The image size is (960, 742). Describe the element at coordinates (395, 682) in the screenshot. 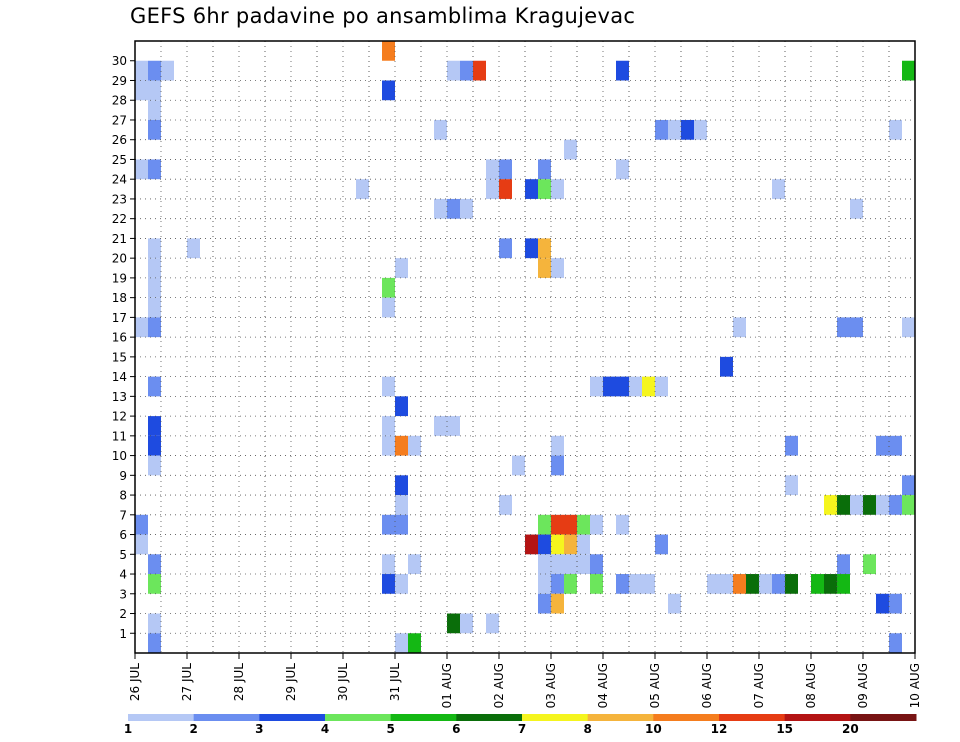

I see `x-tick-label: 31 JUL` at that location.